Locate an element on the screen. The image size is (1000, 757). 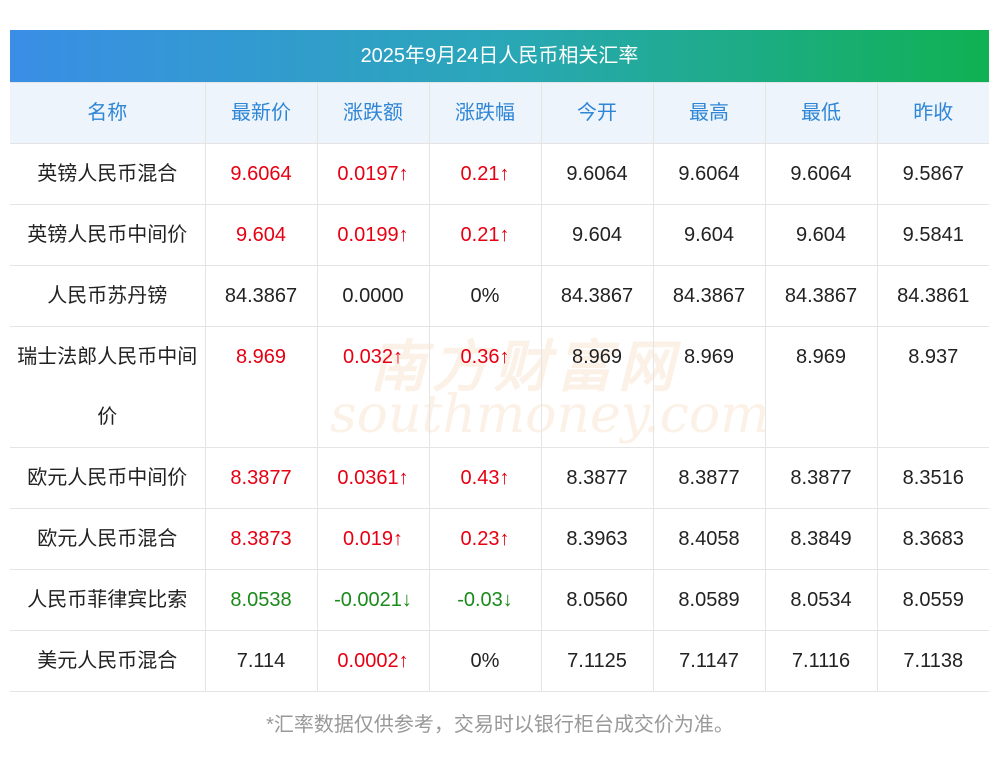
header-cell: 名称 is located at coordinates (108, 113).